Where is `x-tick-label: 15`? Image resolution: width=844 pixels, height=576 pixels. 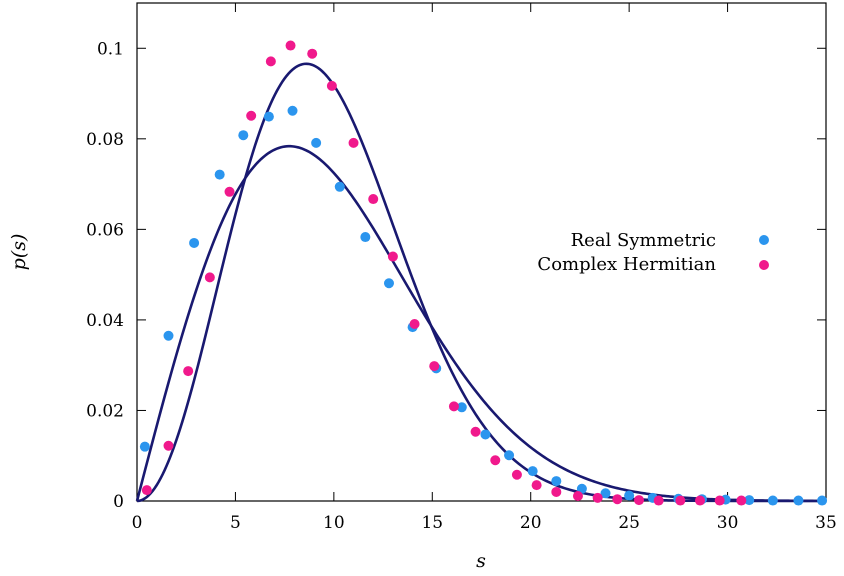 x-tick-label: 15 is located at coordinates (432, 523).